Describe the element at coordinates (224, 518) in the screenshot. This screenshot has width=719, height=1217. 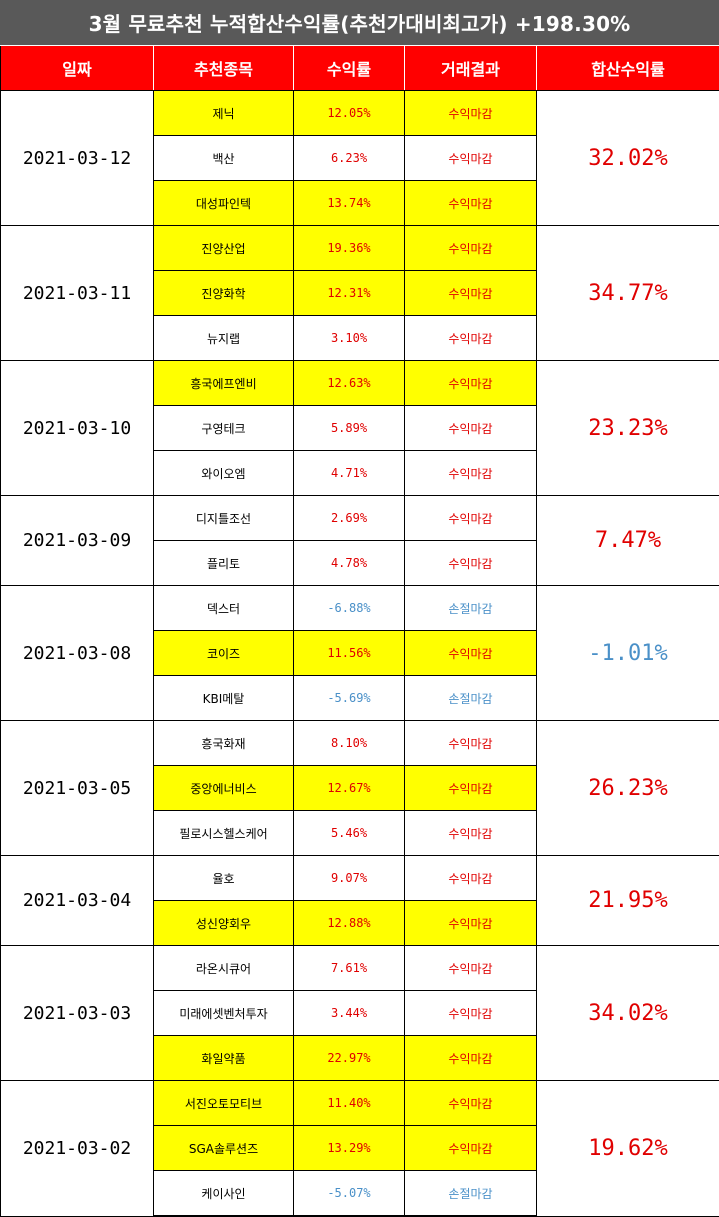
I see `stock-name-cell: 디지틀조선` at that location.